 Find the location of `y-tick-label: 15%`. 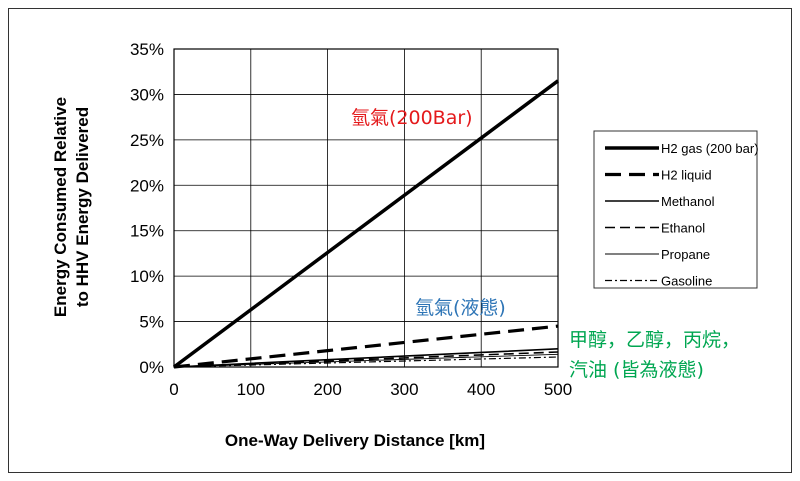

y-tick-label: 15% is located at coordinates (147, 231).